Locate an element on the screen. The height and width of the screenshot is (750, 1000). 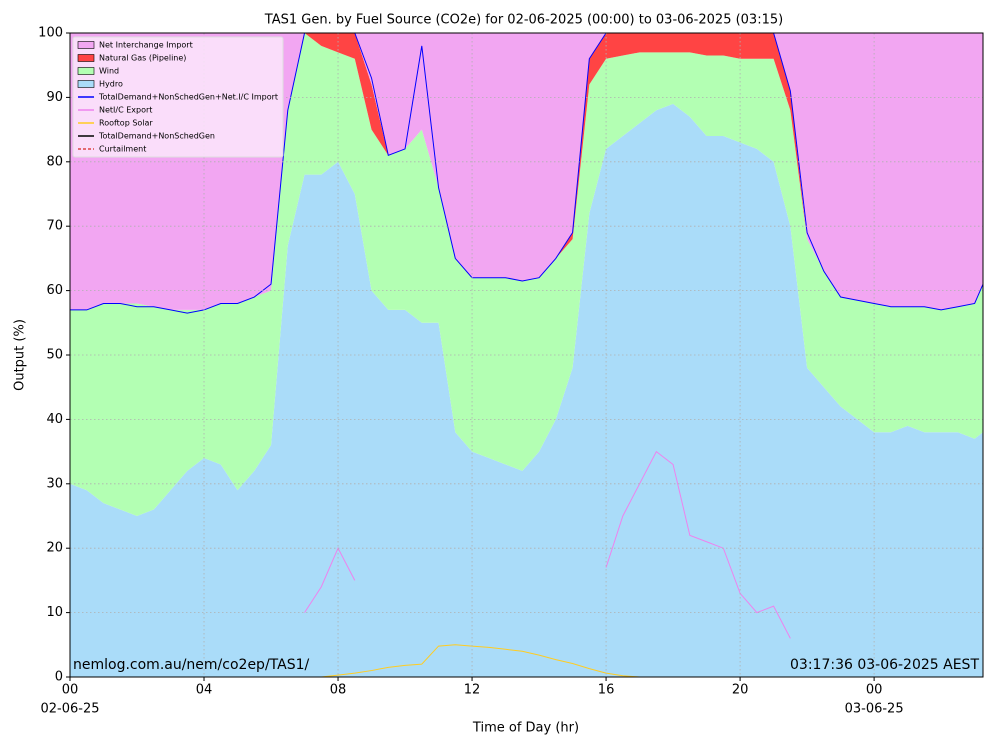
x-tick-label: 04 is located at coordinates (204, 690).